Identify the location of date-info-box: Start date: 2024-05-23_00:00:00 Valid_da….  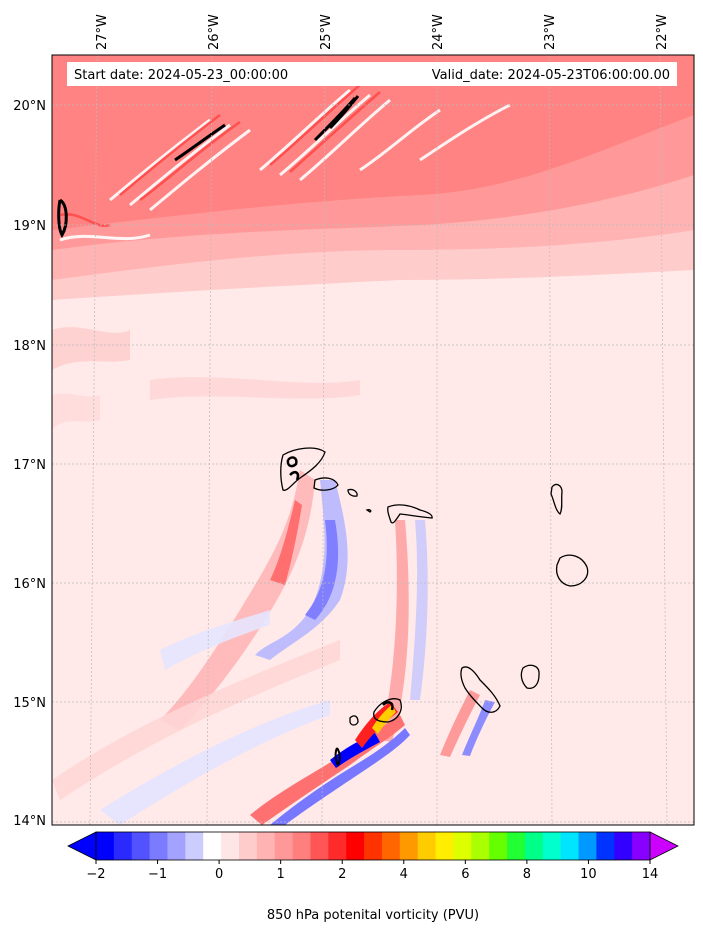
(372, 74).